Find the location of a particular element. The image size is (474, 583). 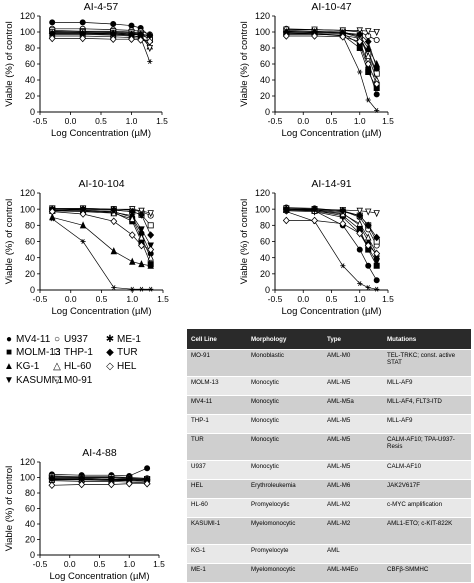

legend-item: □ THP-1 is located at coordinates (71, 353).